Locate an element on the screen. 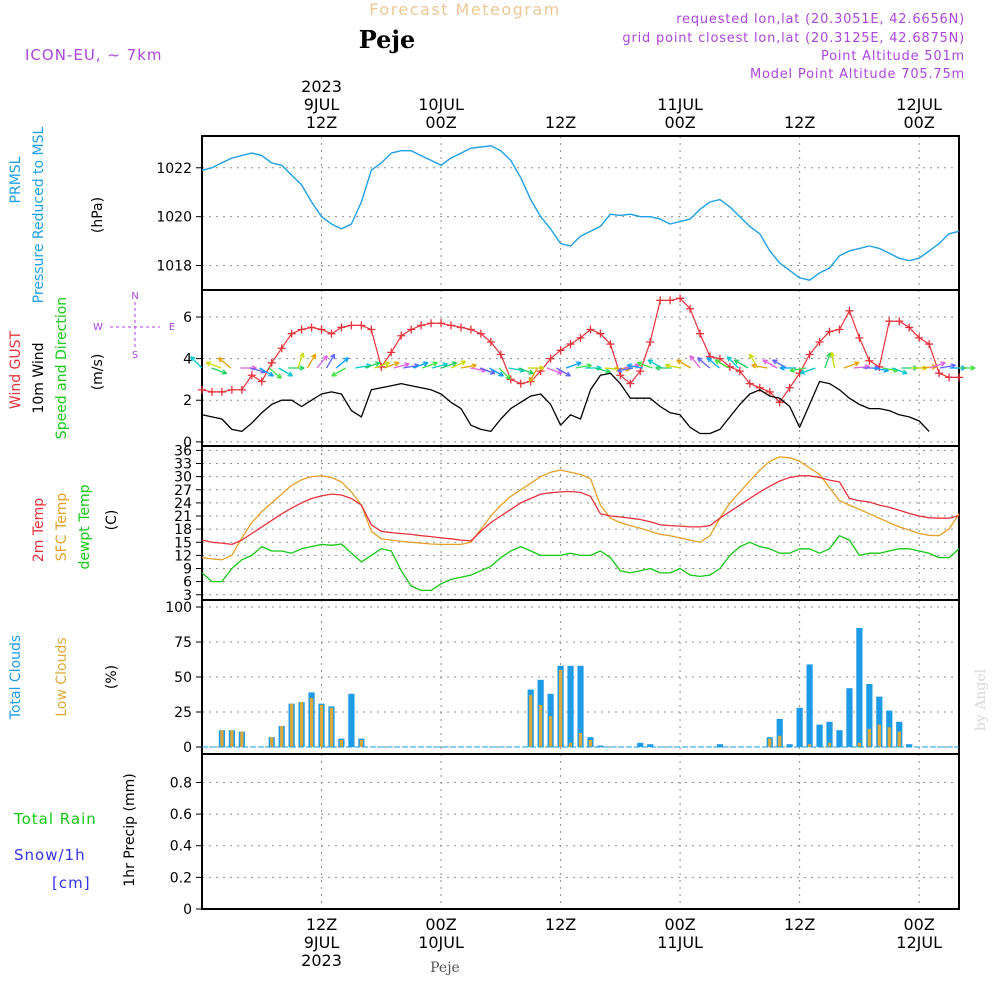 Image resolution: width=1000 pixels, height=1000 pixels. y-tick-label: 36 is located at coordinates (183, 451).